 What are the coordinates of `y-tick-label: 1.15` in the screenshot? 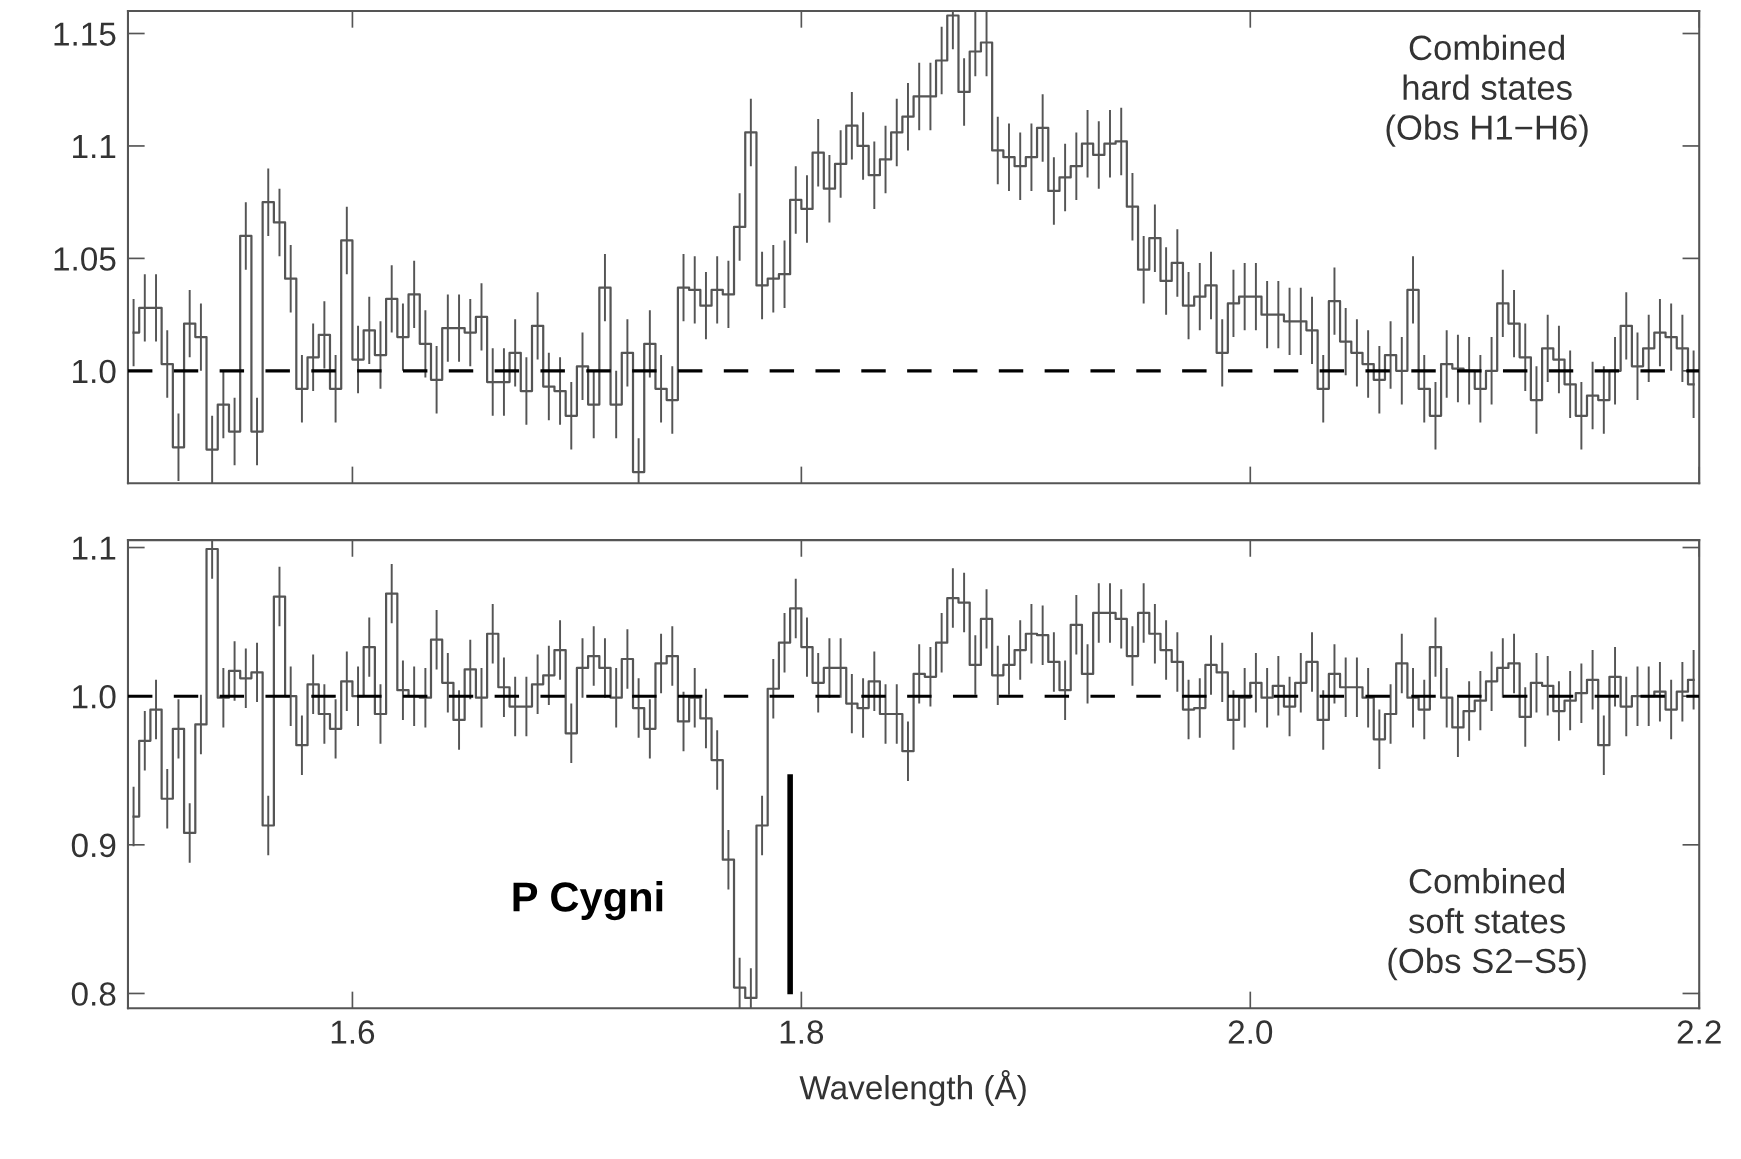 It's located at (85, 34).